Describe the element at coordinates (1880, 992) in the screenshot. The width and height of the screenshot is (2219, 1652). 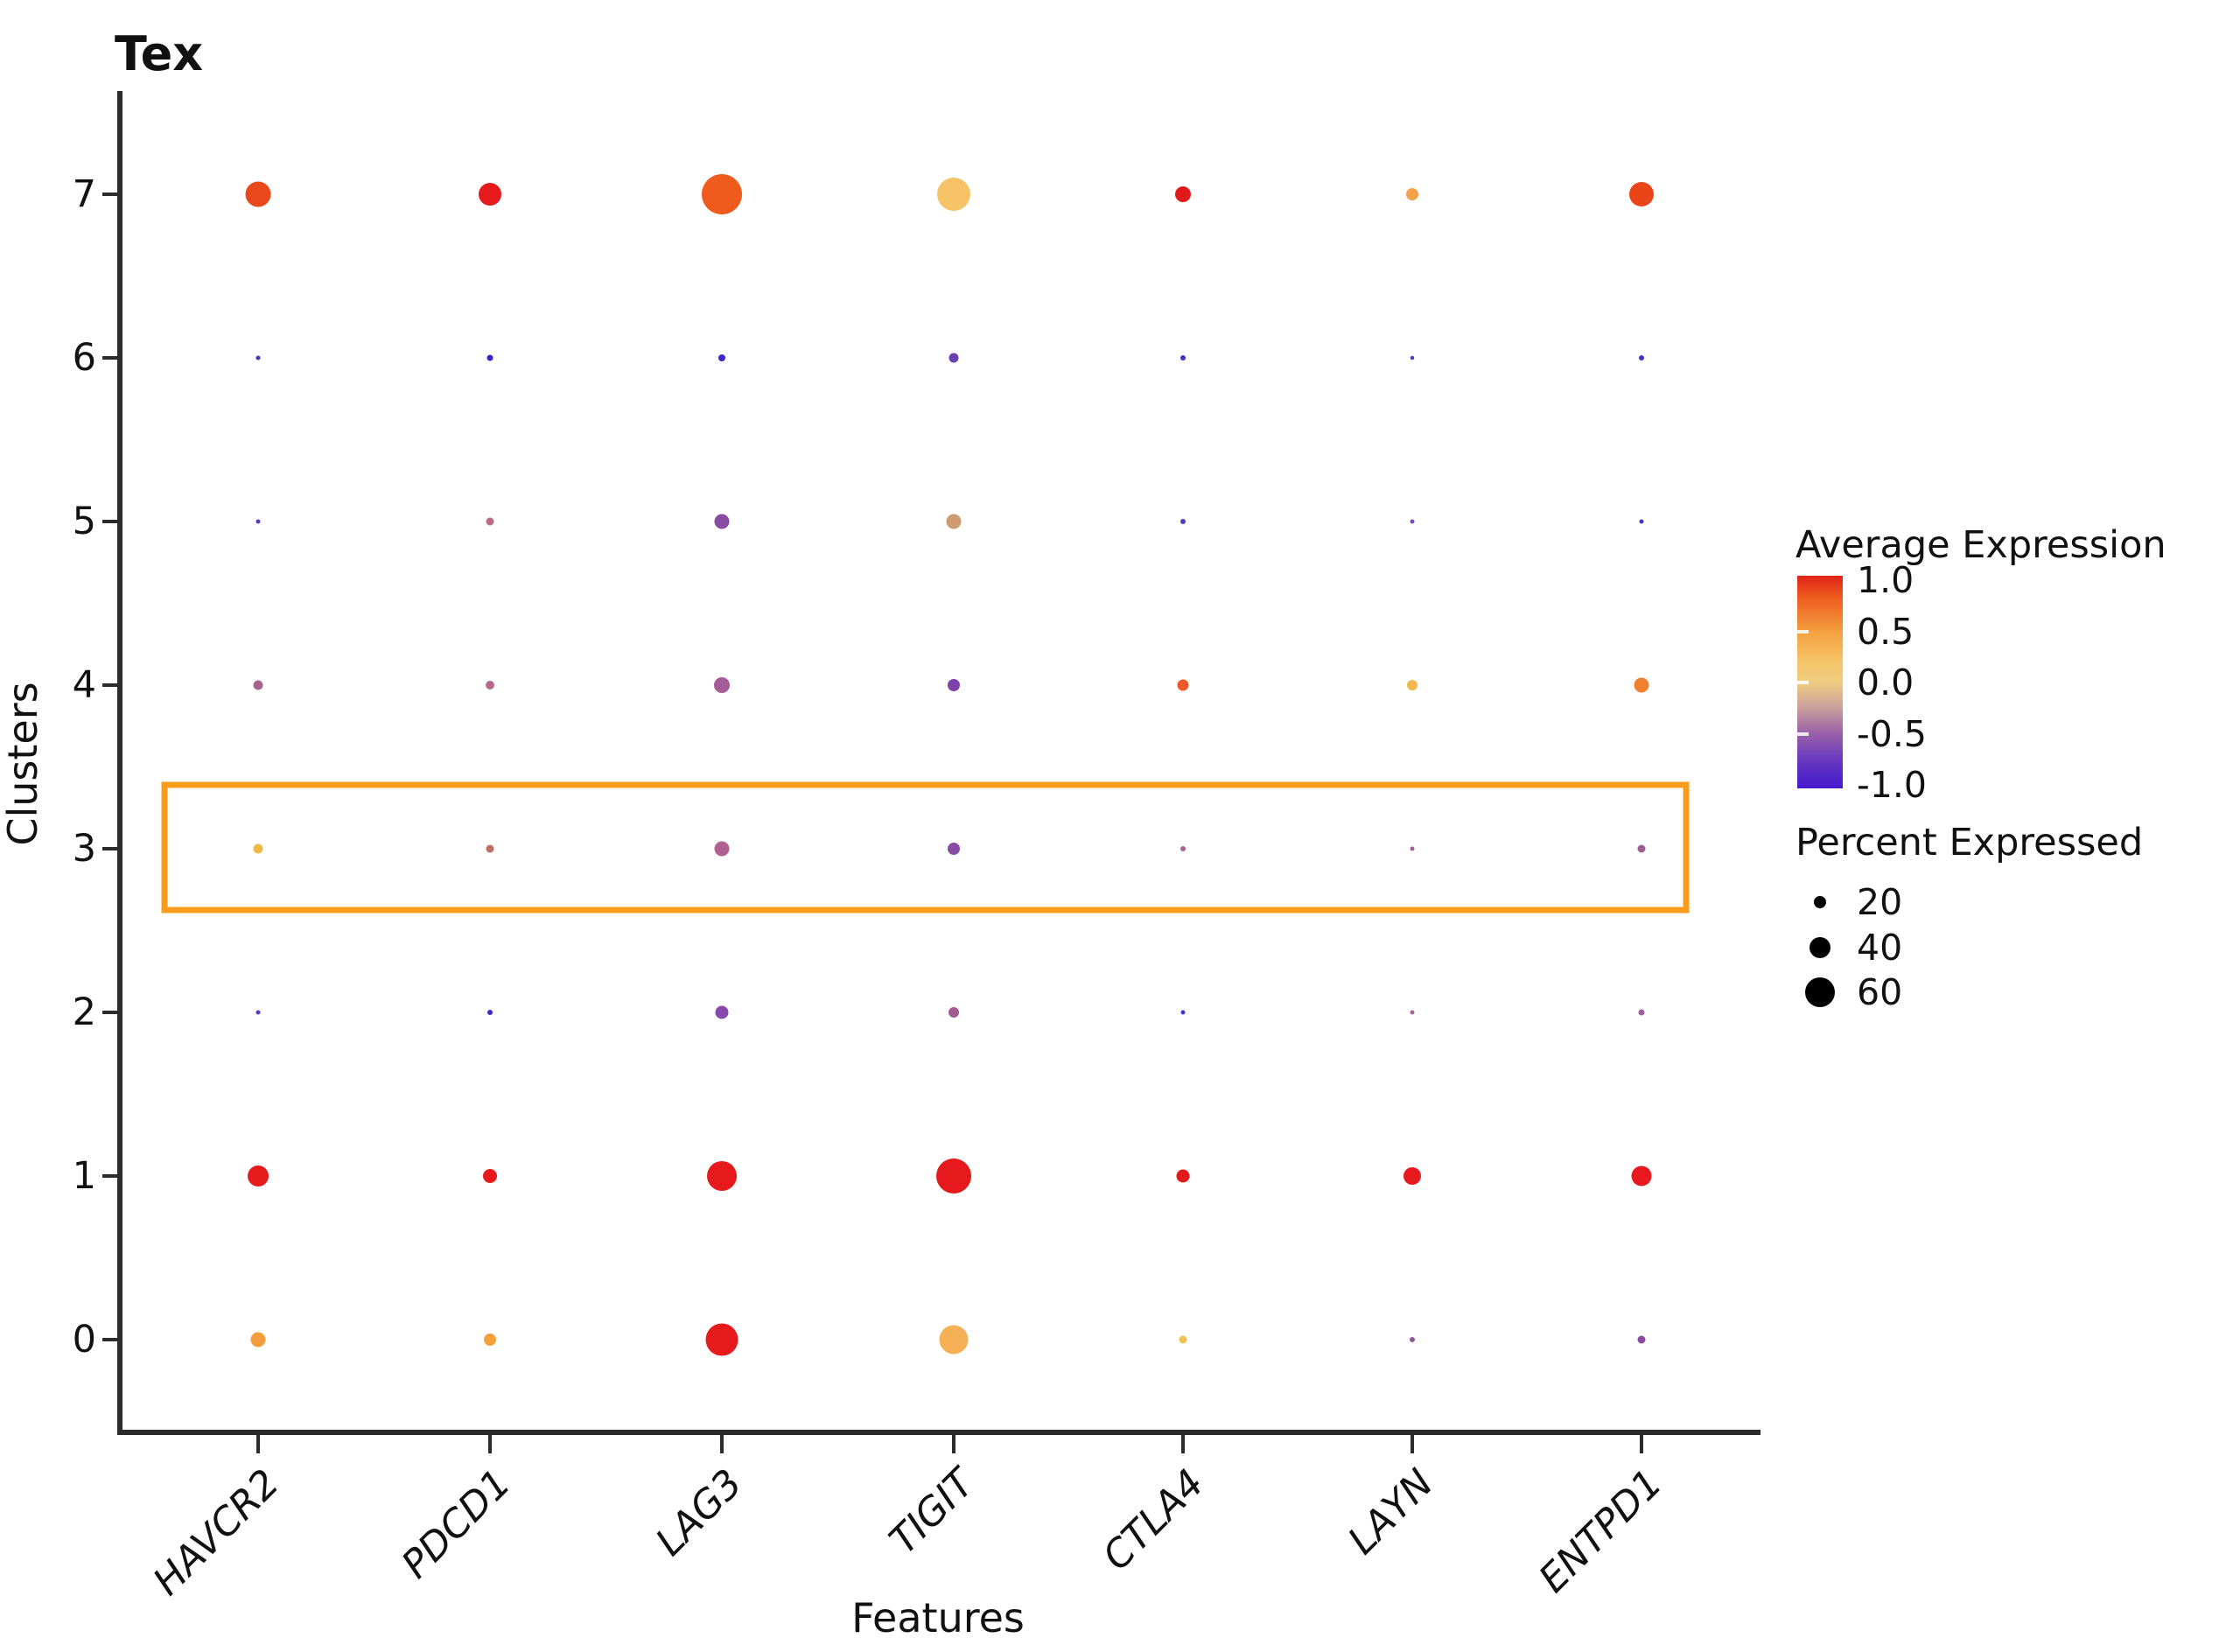
I see `percent-legend-label: 60` at that location.